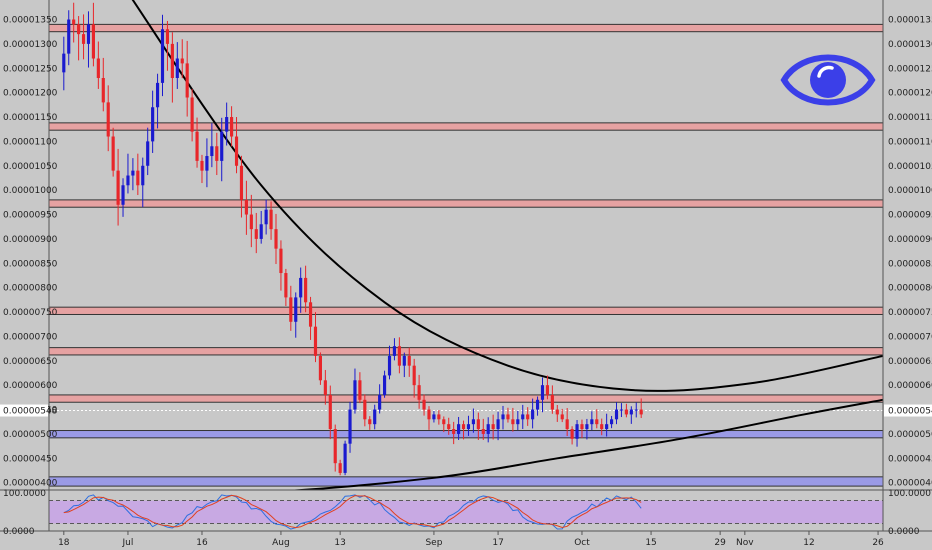 This screenshot has width=932, height=550. Describe the element at coordinates (909, 494) in the screenshot. I see `osc-tick-label-right: 100.0000` at that location.